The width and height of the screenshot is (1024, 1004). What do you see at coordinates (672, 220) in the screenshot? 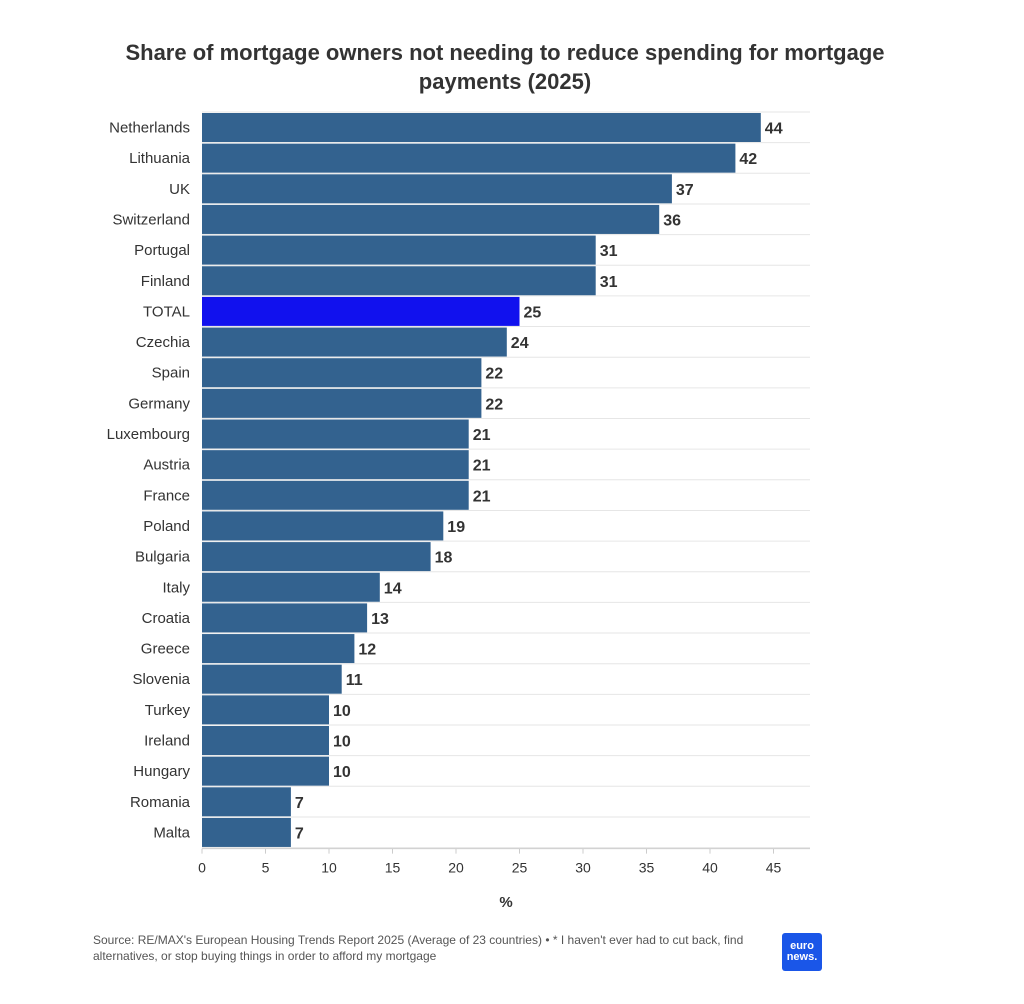
I see `value-label: 36` at bounding box center [672, 220].